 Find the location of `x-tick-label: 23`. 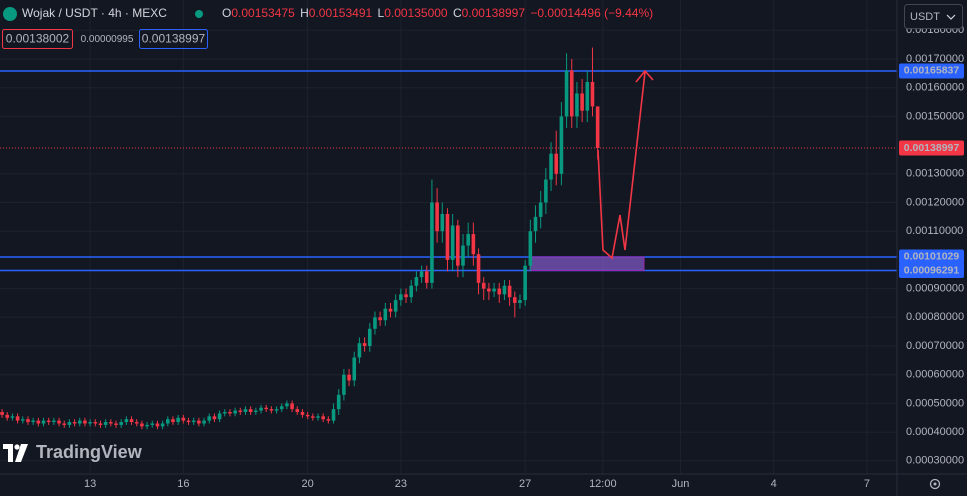

x-tick-label: 23 is located at coordinates (401, 484).